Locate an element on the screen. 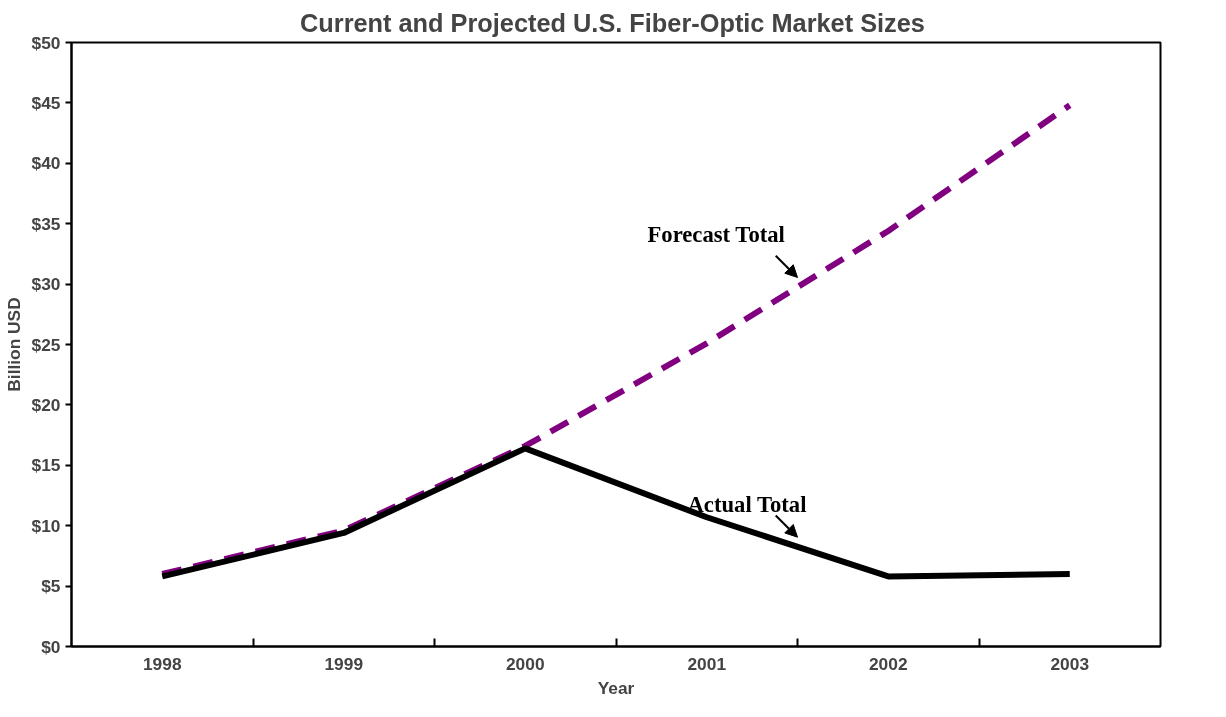 This screenshot has height=717, width=1226. y-tick-label: $35 is located at coordinates (46, 223).